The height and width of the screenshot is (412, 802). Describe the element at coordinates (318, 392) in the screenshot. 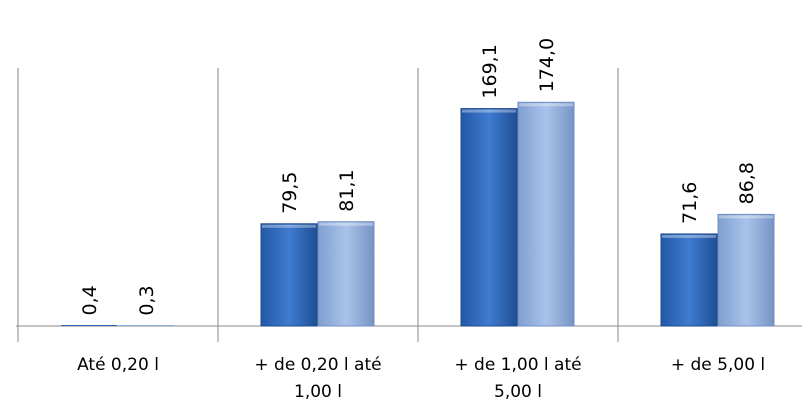

I see `category-label: 1,00 l` at that location.